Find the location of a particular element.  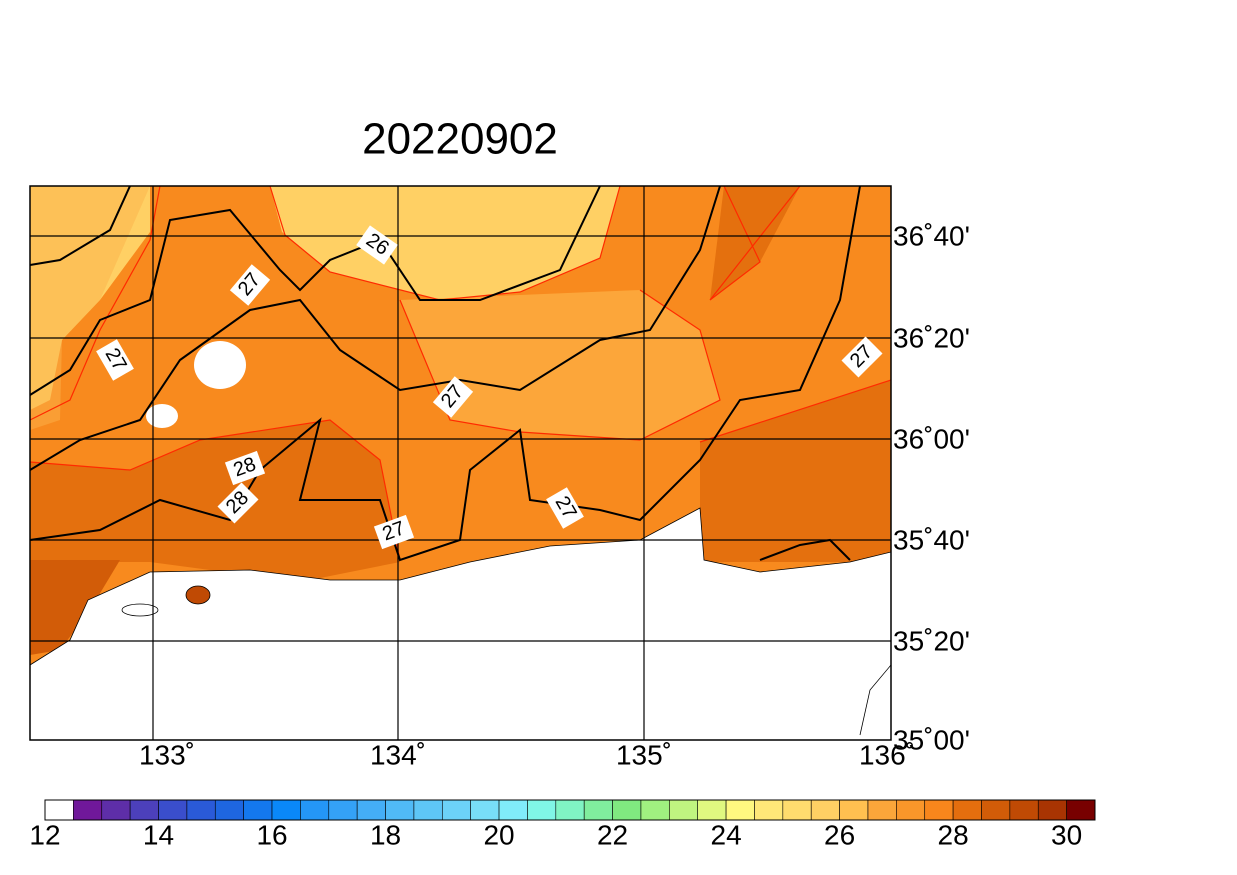

colorbar-tick-label: 24 is located at coordinates (726, 834).